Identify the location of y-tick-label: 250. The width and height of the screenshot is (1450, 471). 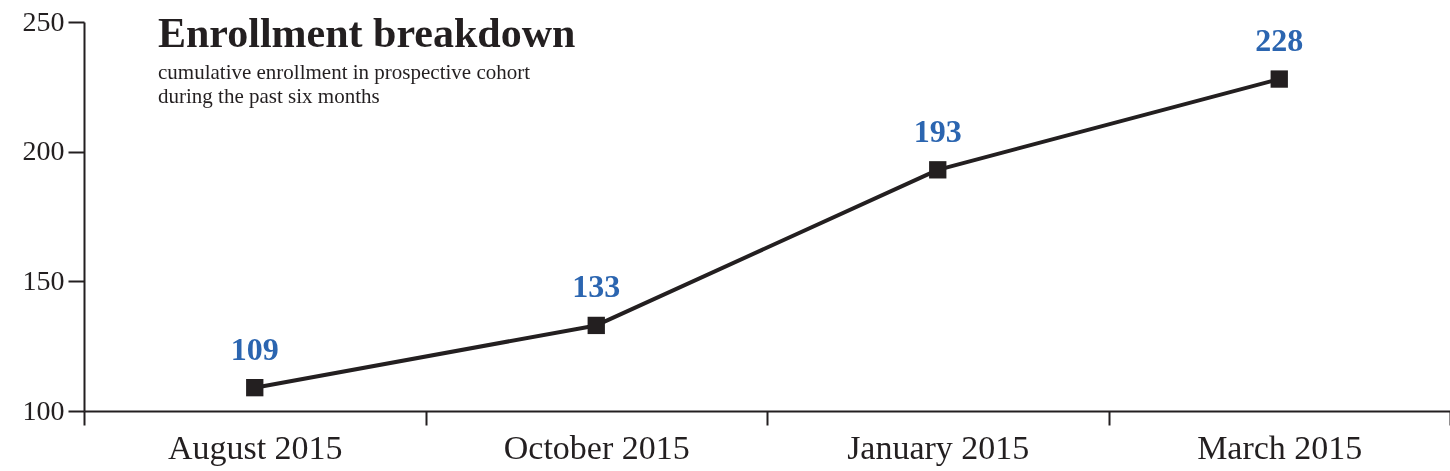
(43, 21).